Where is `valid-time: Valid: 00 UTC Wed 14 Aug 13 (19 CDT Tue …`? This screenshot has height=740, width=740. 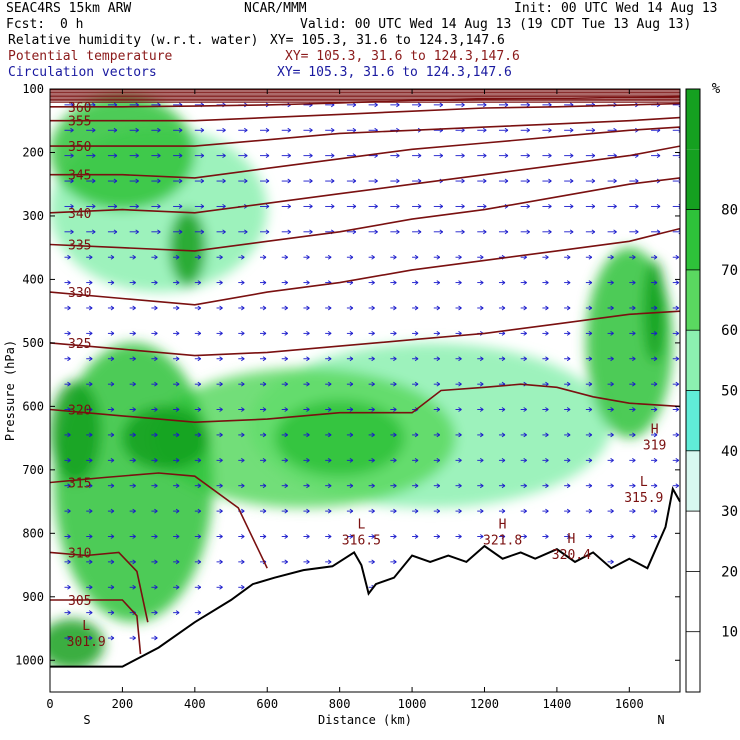
valid-time: Valid: 00 UTC Wed 14 Aug 13 (19 CDT Tue … is located at coordinates (496, 24).